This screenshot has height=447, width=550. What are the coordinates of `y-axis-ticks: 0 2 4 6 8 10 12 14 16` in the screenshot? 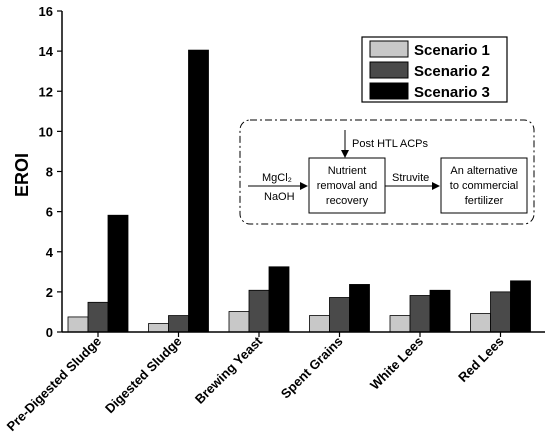 It's located at (50, 172).